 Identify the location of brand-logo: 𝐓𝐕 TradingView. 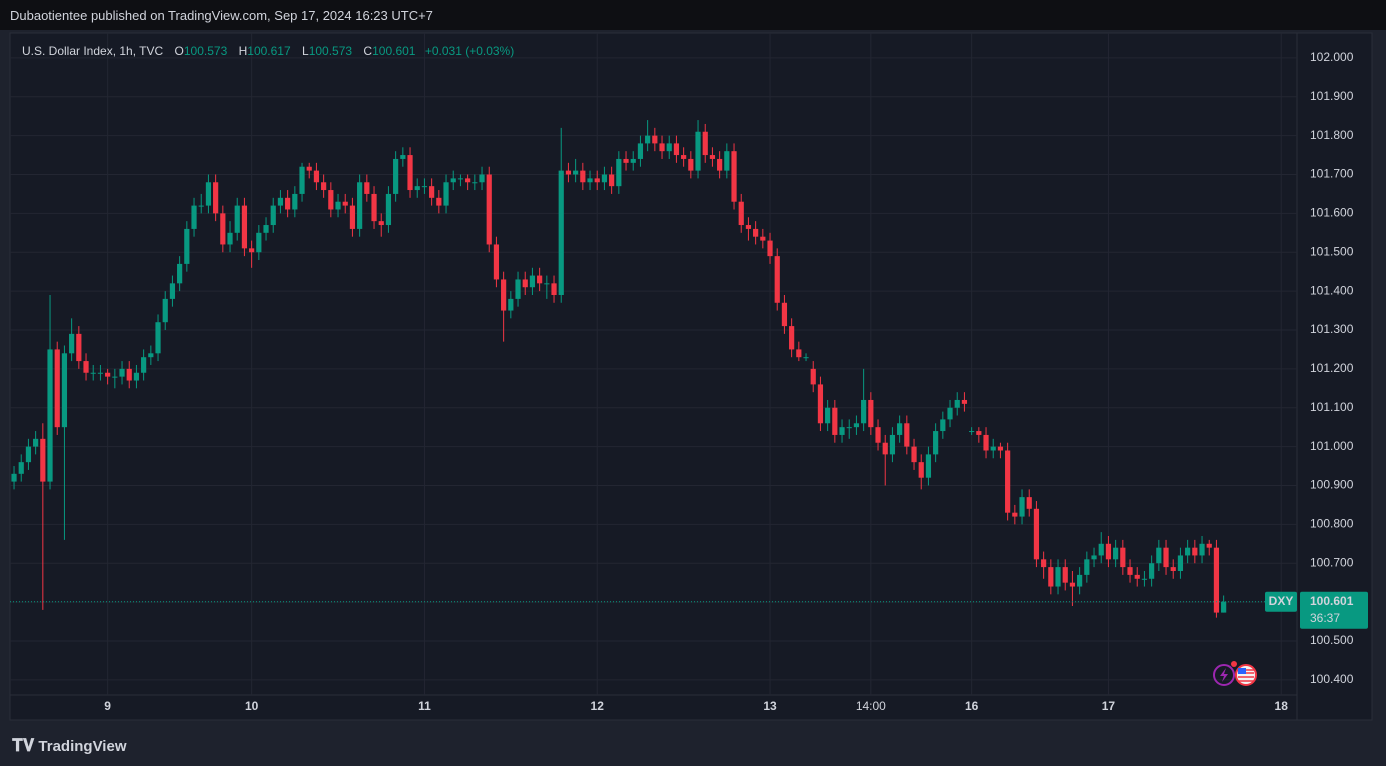
(69, 746).